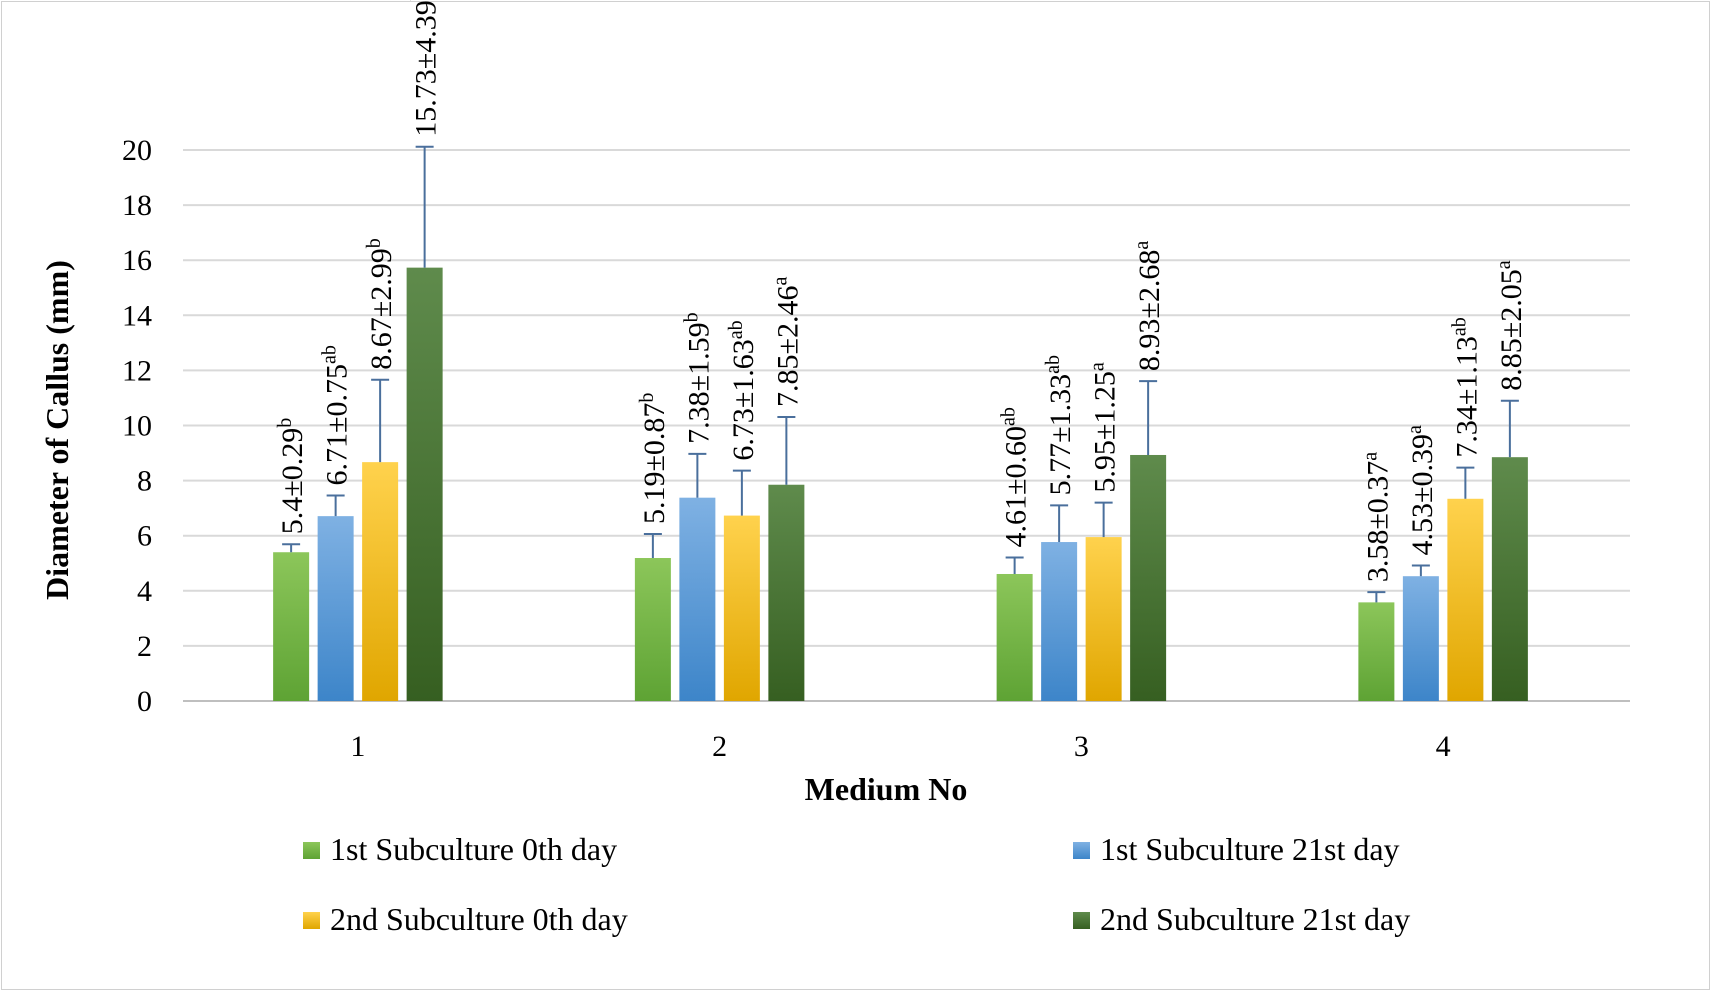 The width and height of the screenshot is (1713, 993). What do you see at coordinates (380, 303) in the screenshot?
I see `data-label: 8.67±2.99b` at bounding box center [380, 303].